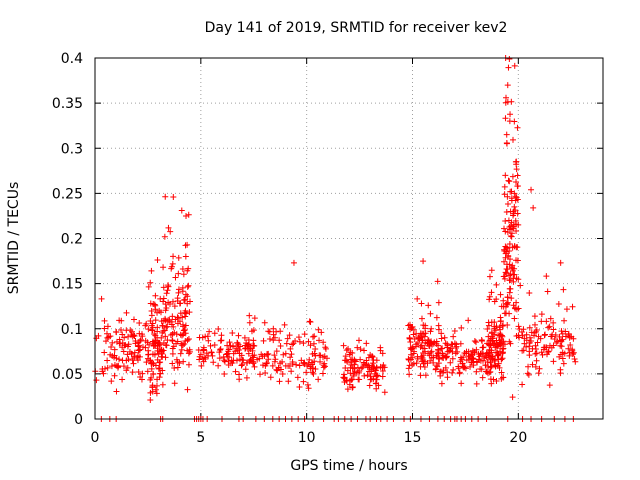 Image resolution: width=640 pixels, height=480 pixels. I want to click on x-tick-label: 10, so click(307, 438).